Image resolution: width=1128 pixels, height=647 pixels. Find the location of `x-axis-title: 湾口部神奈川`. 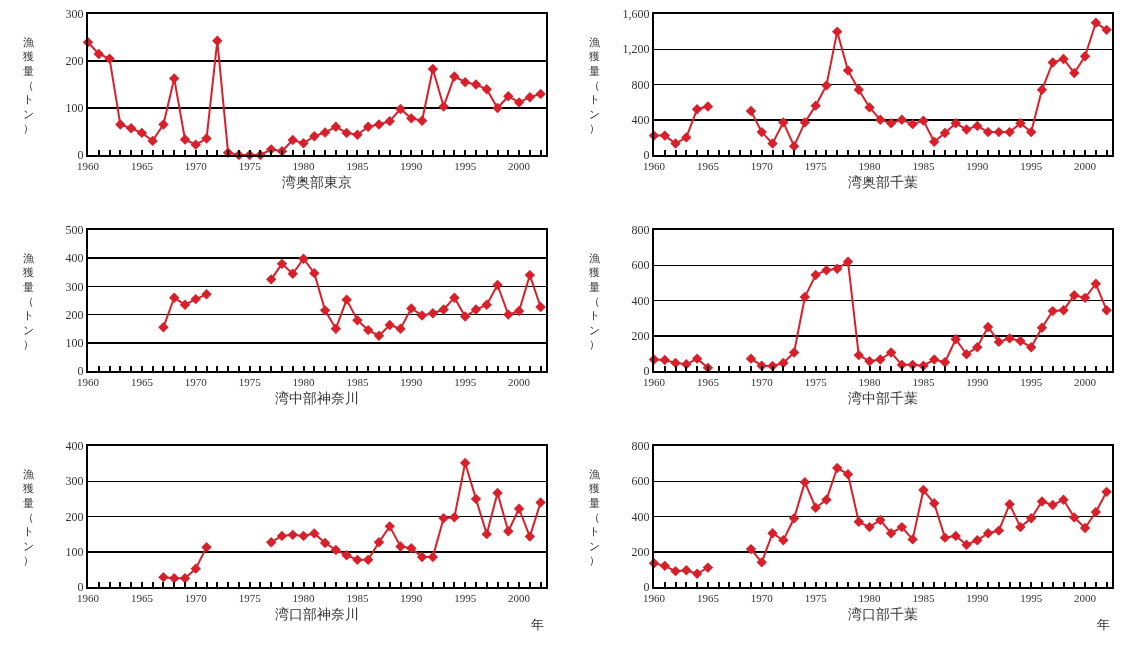

x-axis-title: 湾口部神奈川 is located at coordinates (317, 614).